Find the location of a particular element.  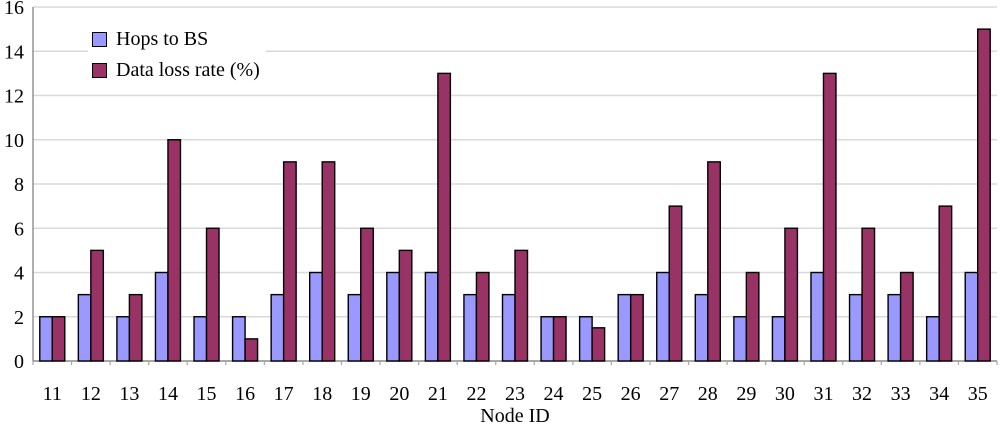

x-tick-label-21: 21 is located at coordinates (438, 394).